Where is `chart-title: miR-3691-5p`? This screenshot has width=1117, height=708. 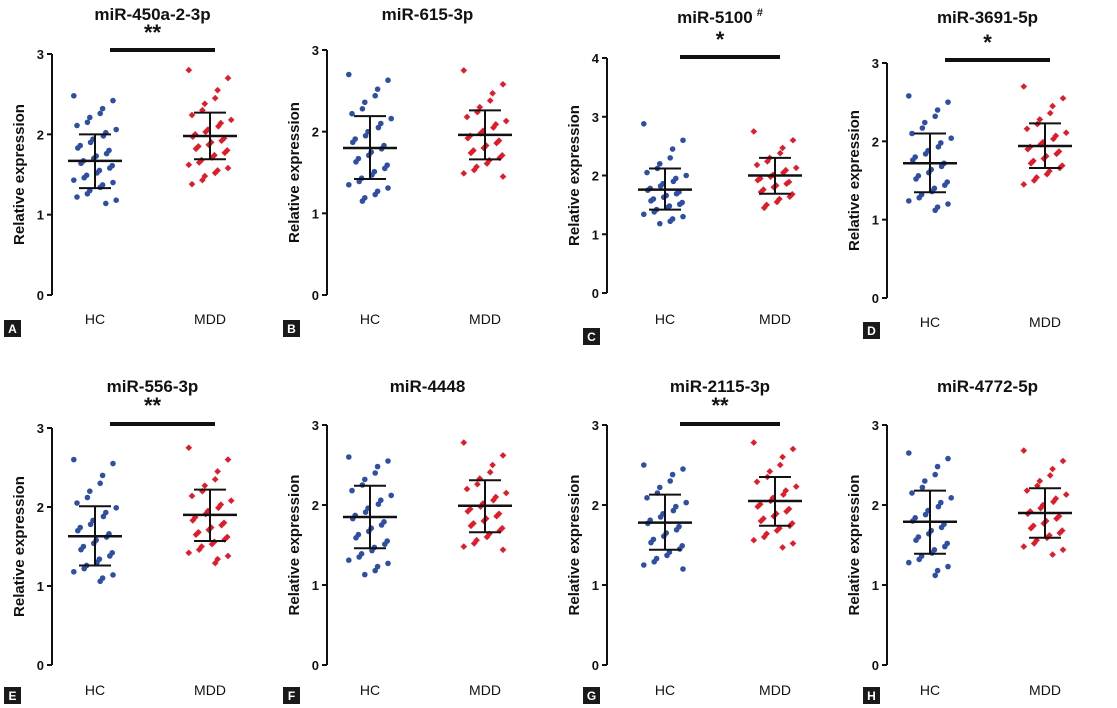 chart-title: miR-3691-5p is located at coordinates (987, 17).